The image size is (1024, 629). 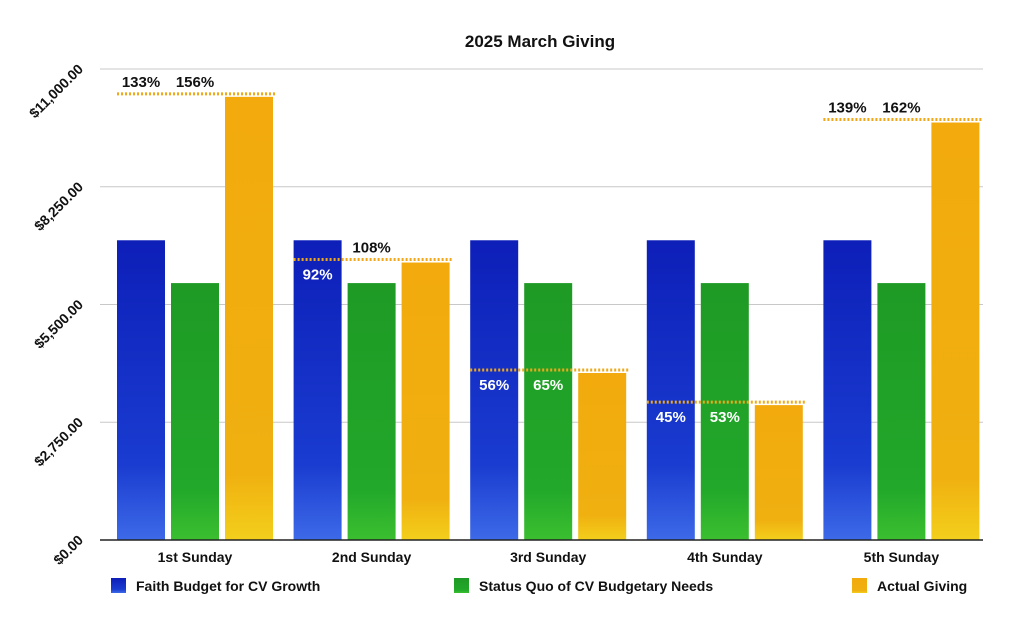 What do you see at coordinates (902, 557) in the screenshot?
I see `x-tick-label: 5th Sunday` at bounding box center [902, 557].